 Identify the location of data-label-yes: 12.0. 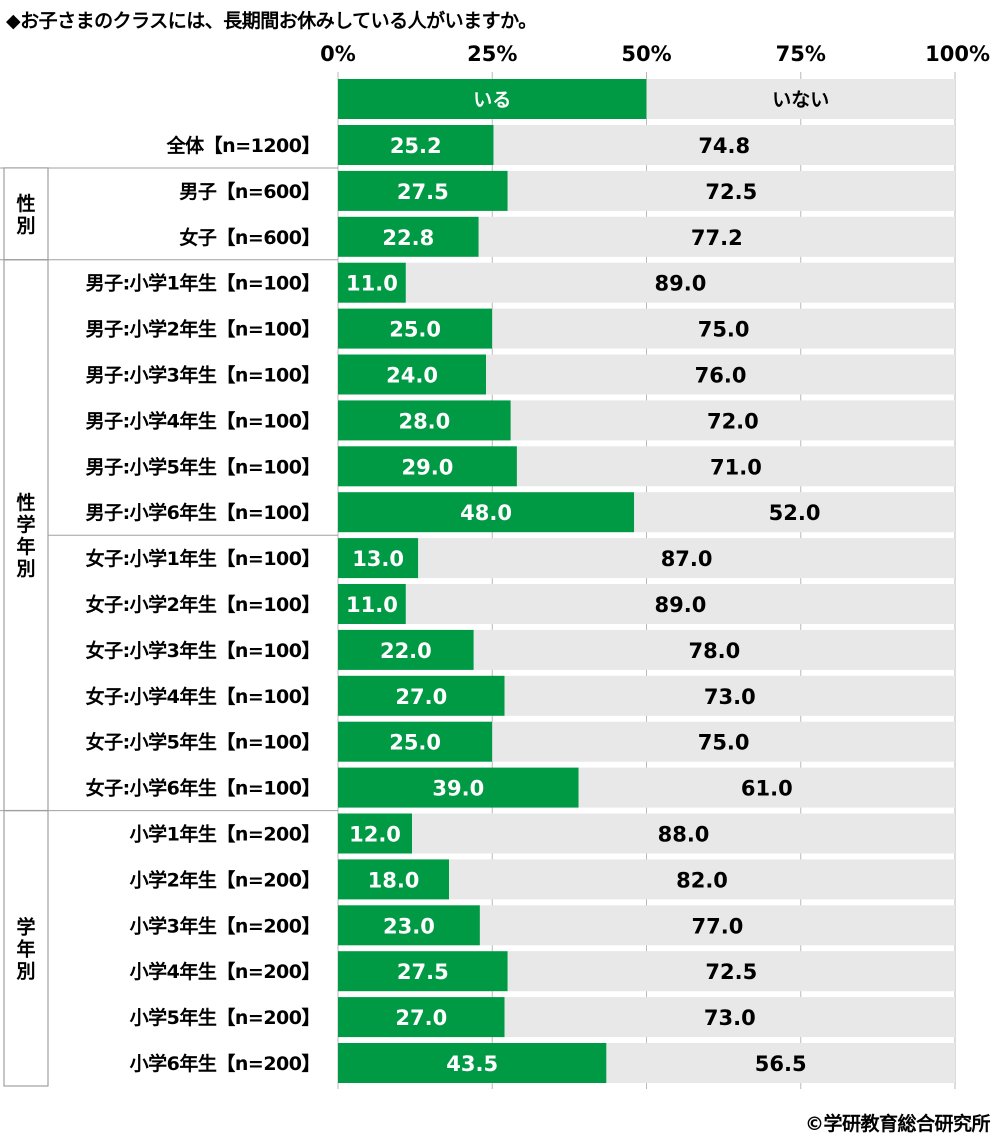
(375, 835).